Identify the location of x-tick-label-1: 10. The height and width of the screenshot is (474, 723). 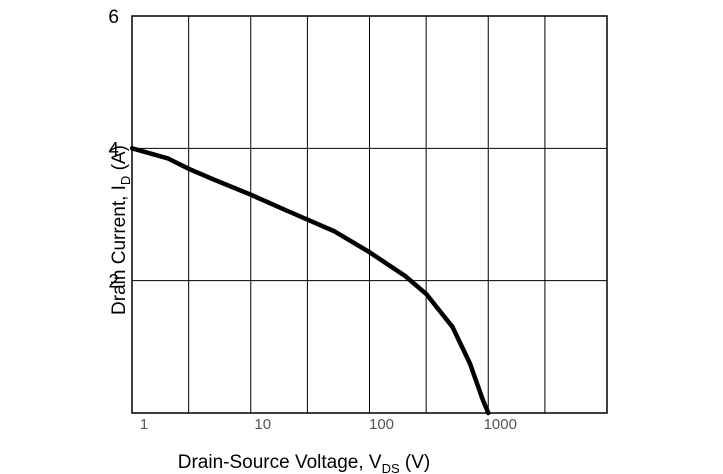
(262, 424).